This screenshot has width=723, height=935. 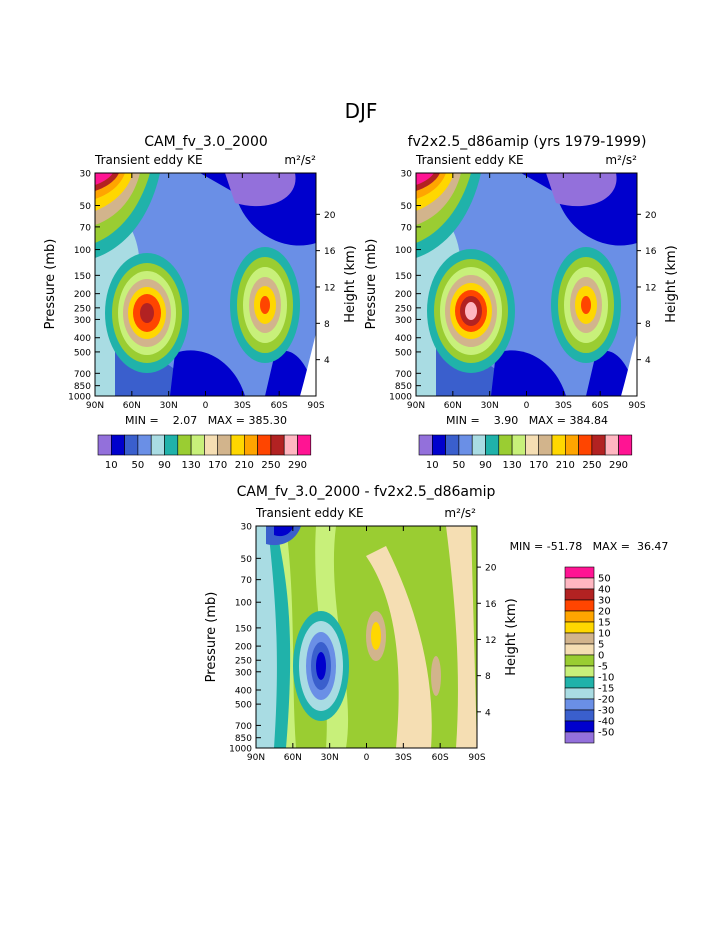 What do you see at coordinates (206, 406) in the screenshot?
I see `x-tick-label: 0` at bounding box center [206, 406].